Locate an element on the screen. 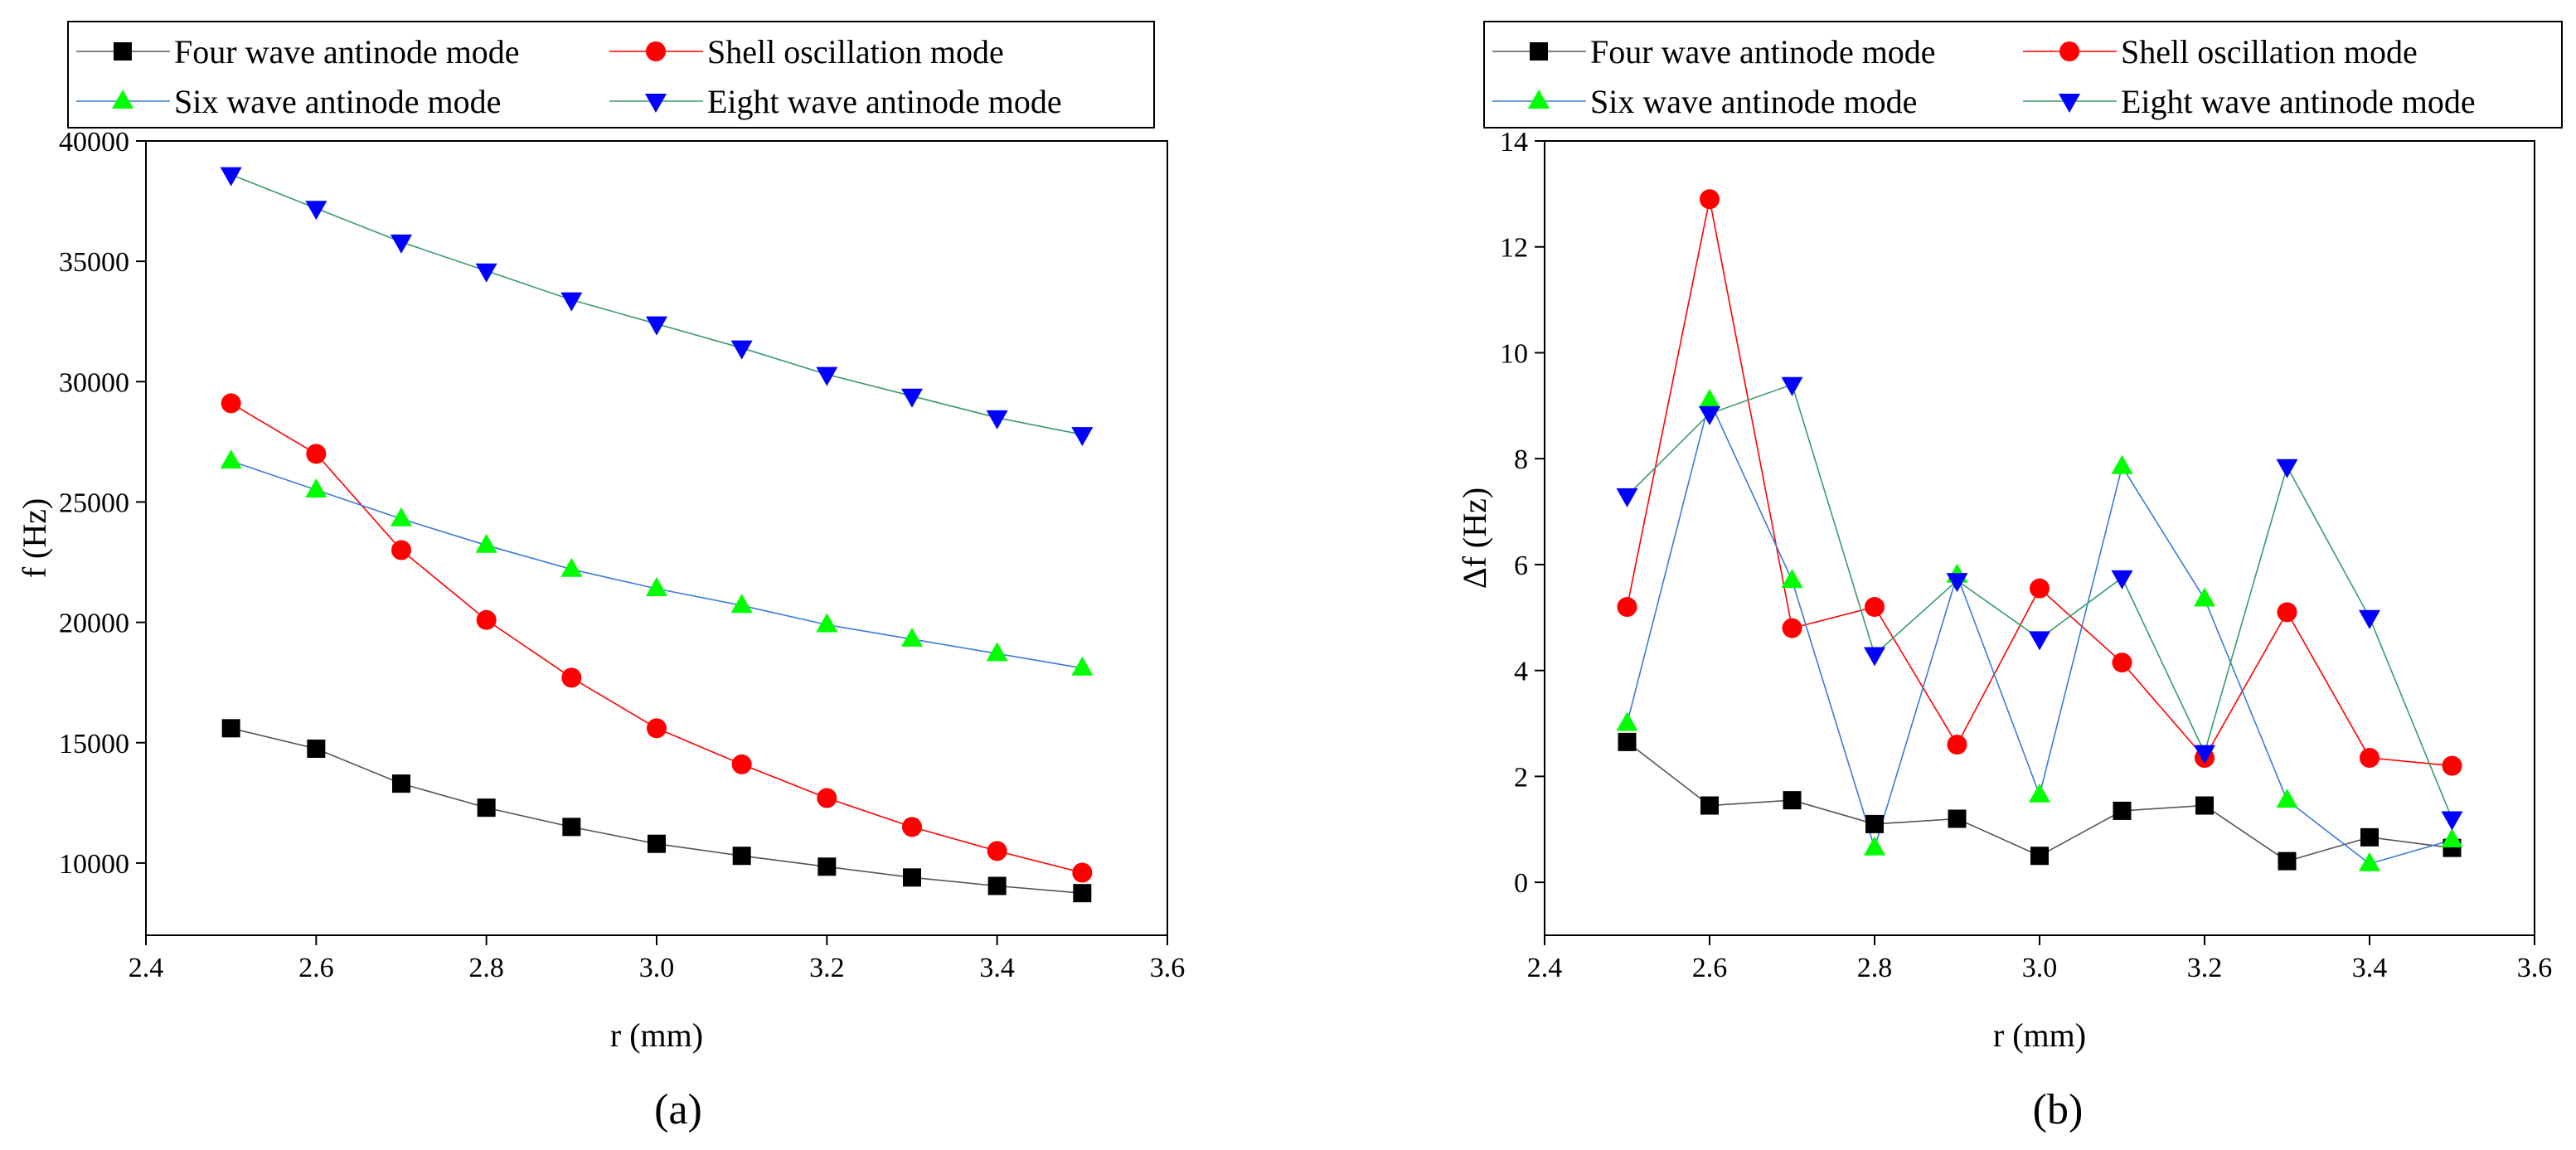  panel-a-series-line-four-wave-antinode-mode is located at coordinates (656, 810).